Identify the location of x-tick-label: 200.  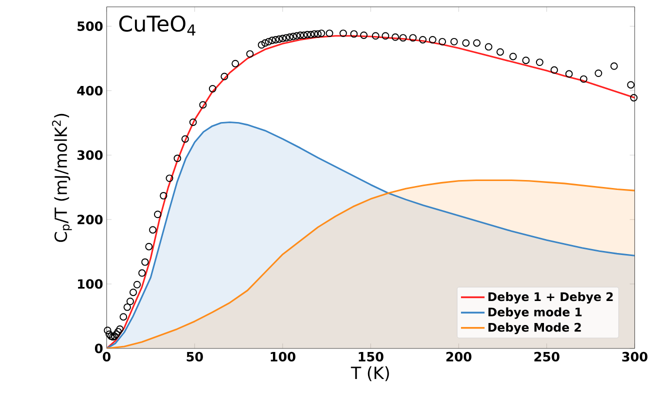
(459, 357).